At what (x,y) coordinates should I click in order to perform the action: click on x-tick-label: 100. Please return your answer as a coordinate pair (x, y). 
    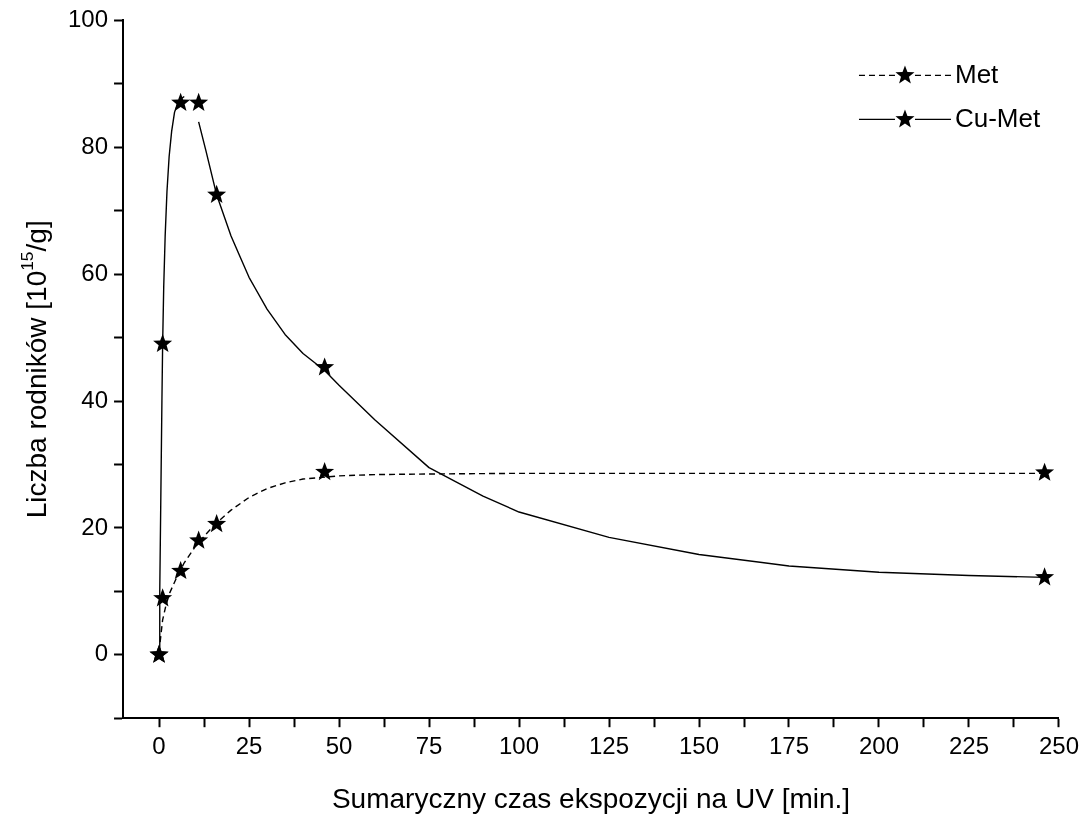
    Looking at the image, I should click on (519, 746).